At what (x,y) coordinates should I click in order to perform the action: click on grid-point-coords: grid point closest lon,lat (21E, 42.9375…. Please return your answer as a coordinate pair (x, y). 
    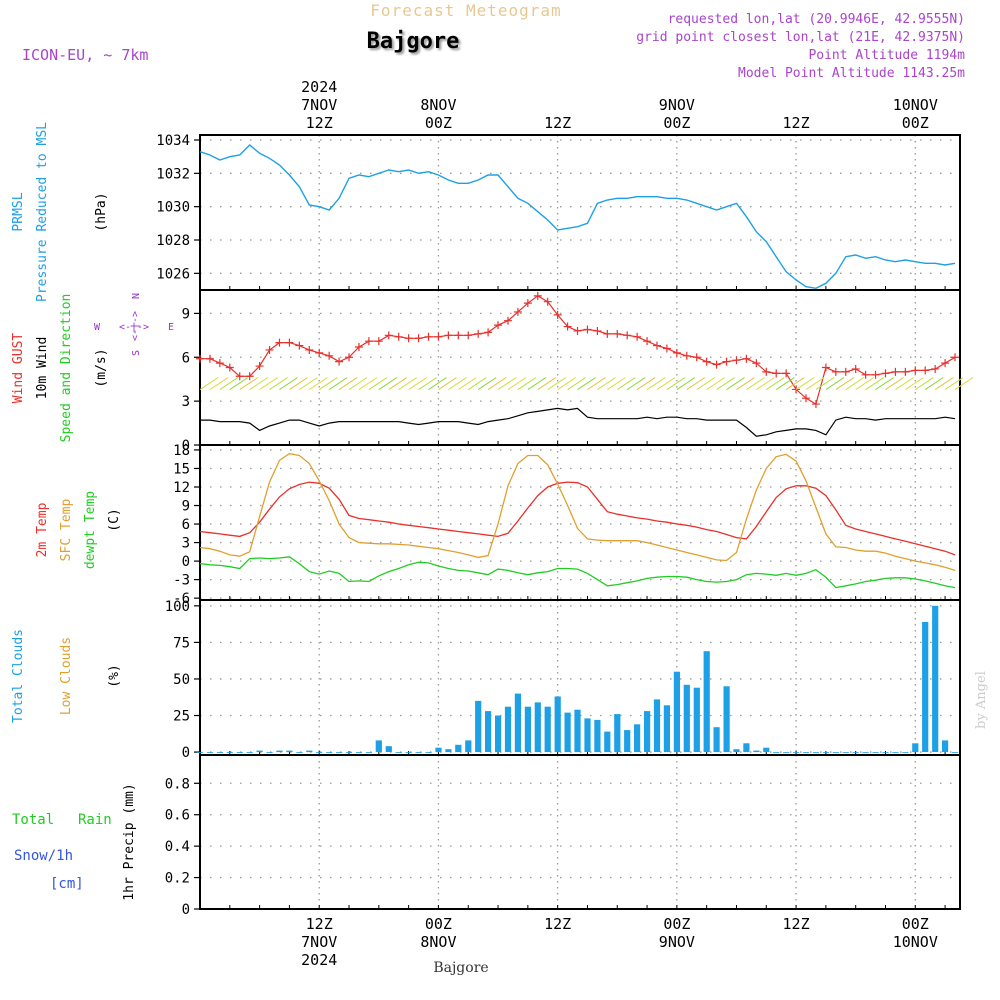
    Looking at the image, I should click on (800, 37).